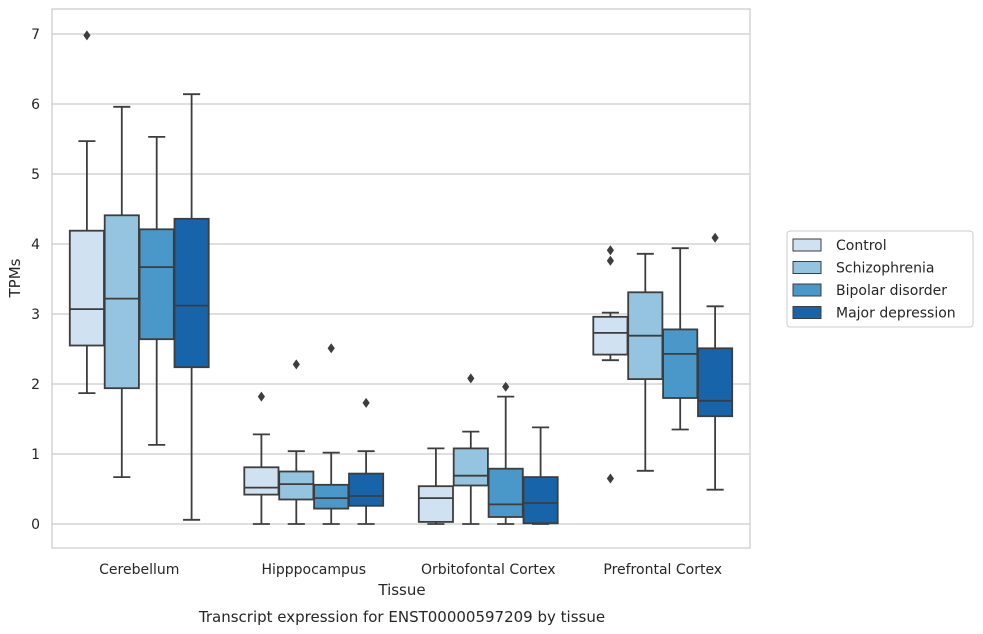 Image resolution: width=983 pixels, height=634 pixels. Describe the element at coordinates (401, 590) in the screenshot. I see `x-axis-title: Tissue` at that location.